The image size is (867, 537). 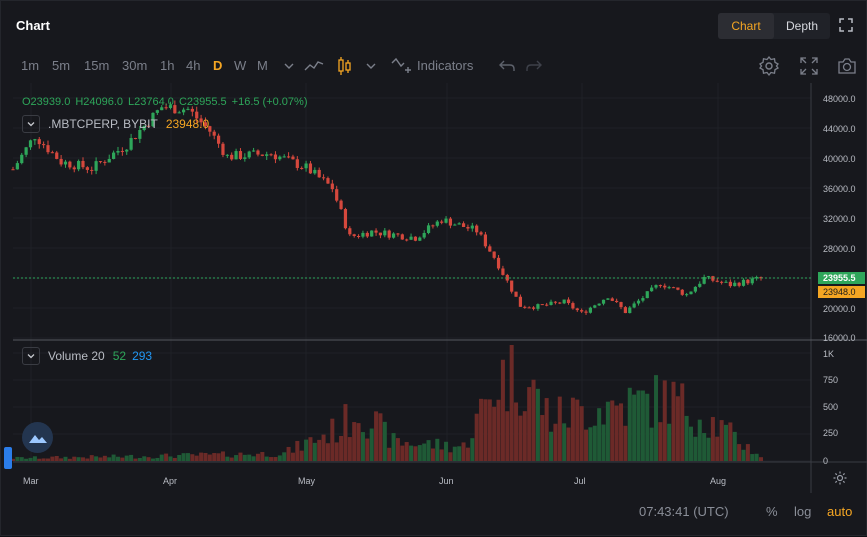 What do you see at coordinates (8, 458) in the screenshot?
I see `left-panel-toggle` at bounding box center [8, 458].